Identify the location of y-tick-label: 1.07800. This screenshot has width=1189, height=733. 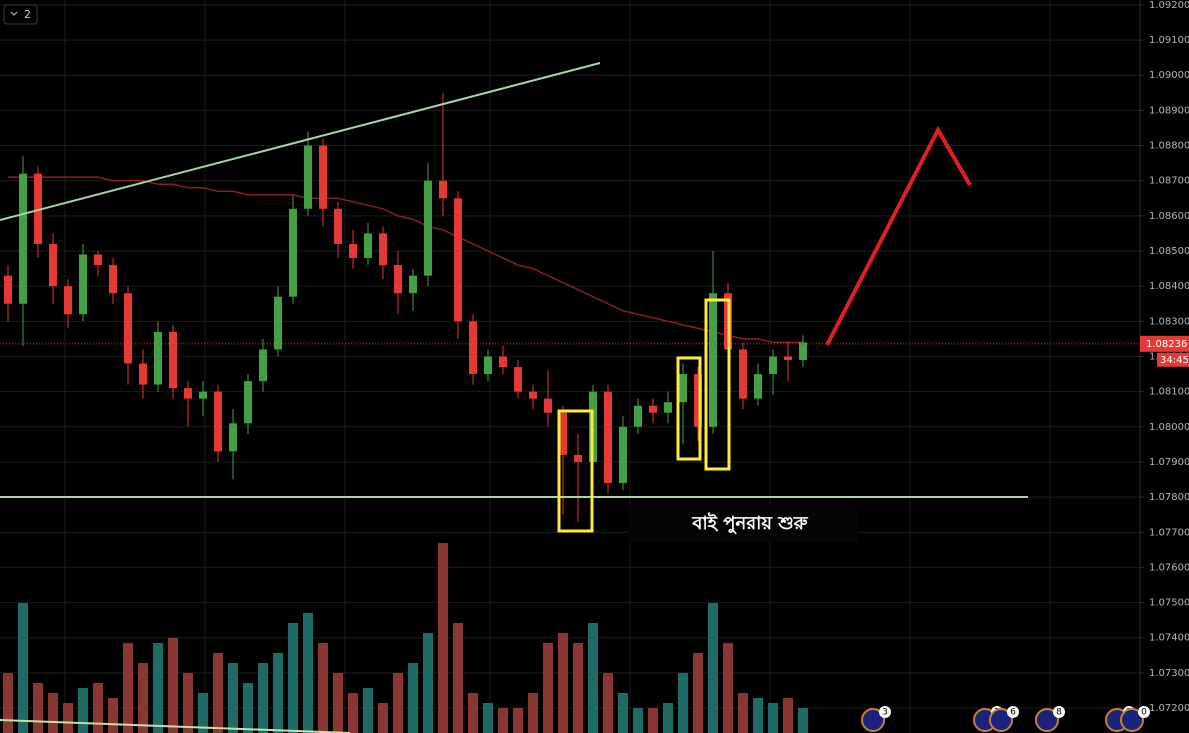
(1169, 497).